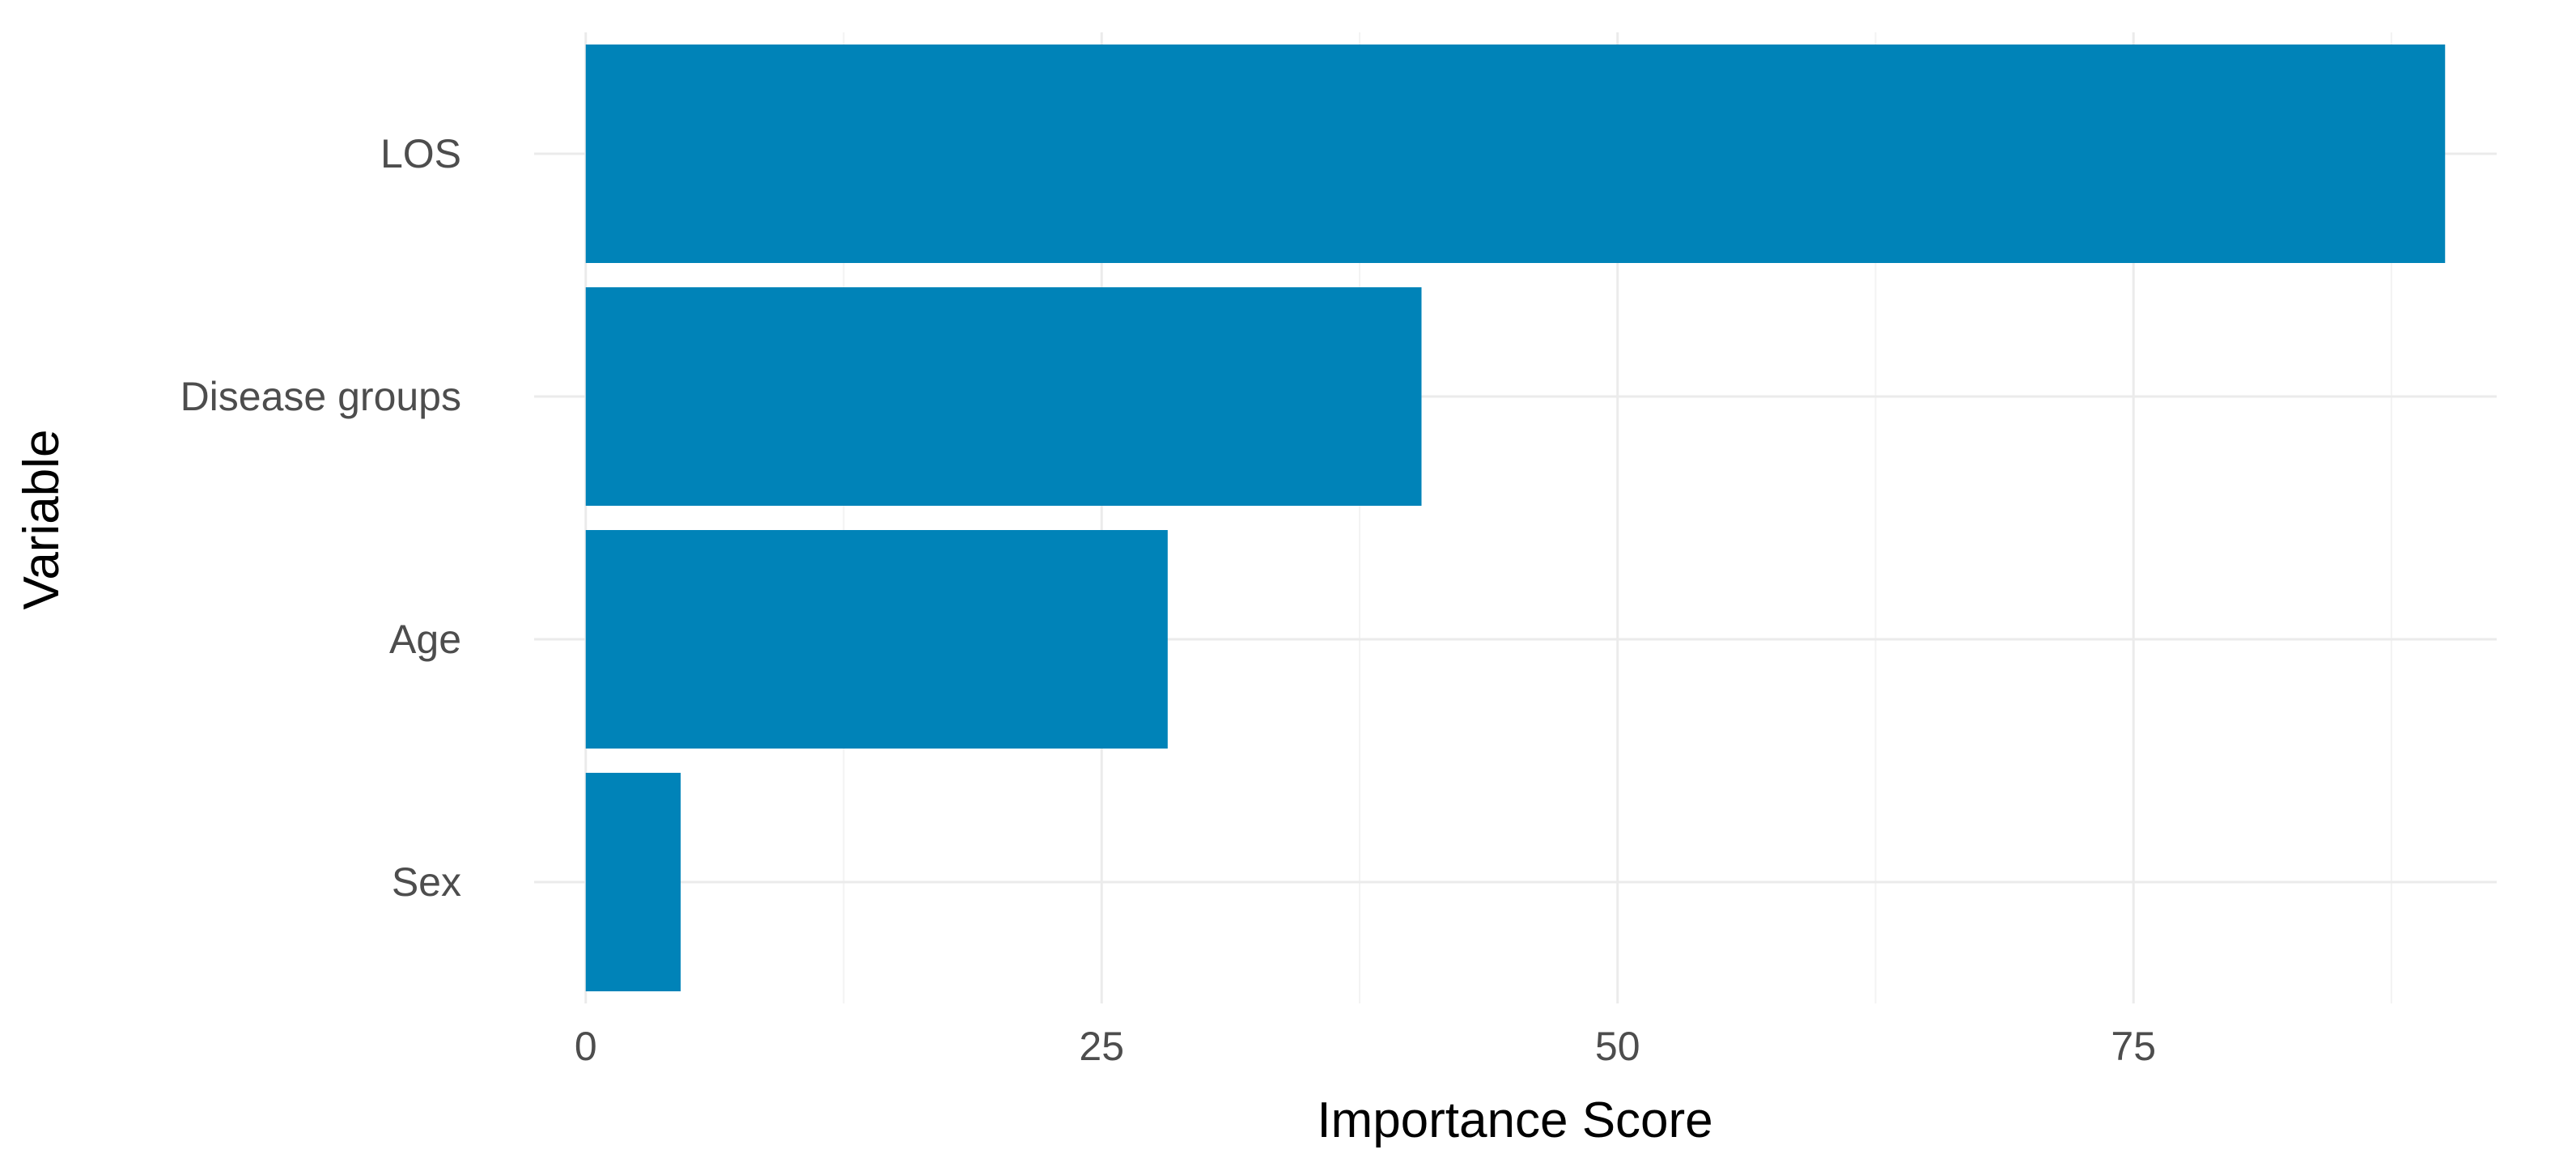 The height and width of the screenshot is (1175, 2576). What do you see at coordinates (1101, 1046) in the screenshot?
I see `x-tick-label: 25` at bounding box center [1101, 1046].